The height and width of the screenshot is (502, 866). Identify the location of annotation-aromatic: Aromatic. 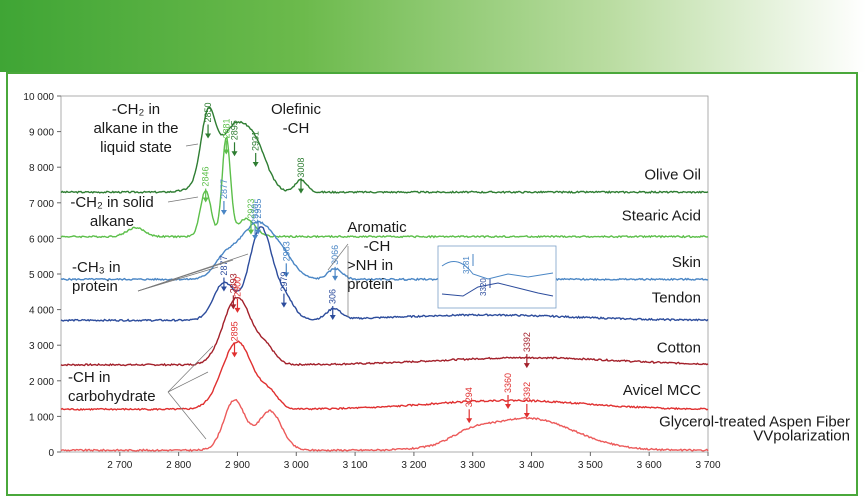
(377, 227).